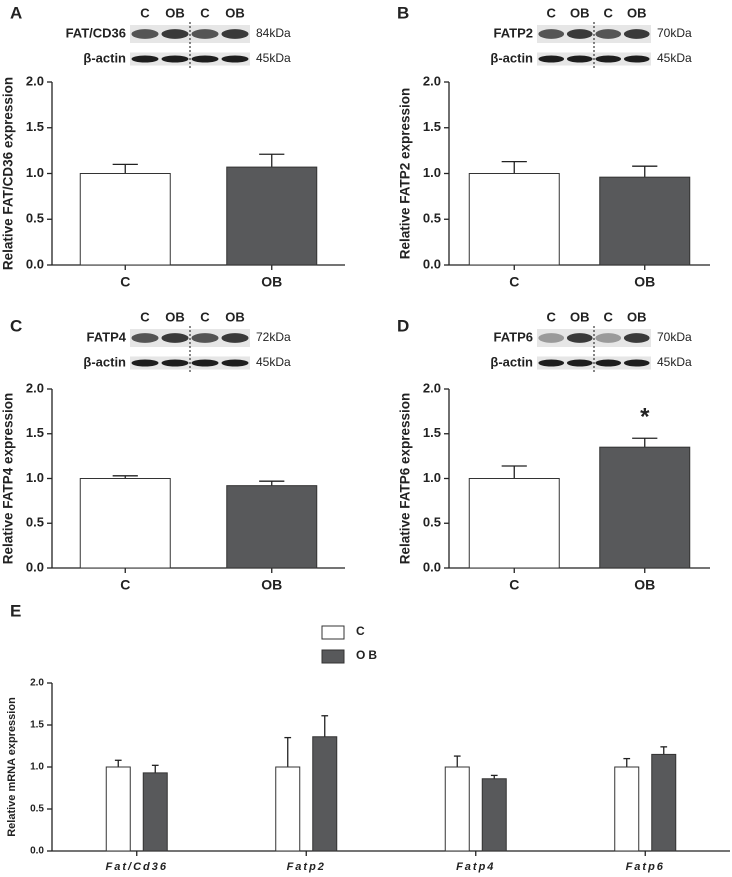 Image resolution: width=732 pixels, height=877 pixels. I want to click on blot-row-label: FATP6, so click(514, 336).